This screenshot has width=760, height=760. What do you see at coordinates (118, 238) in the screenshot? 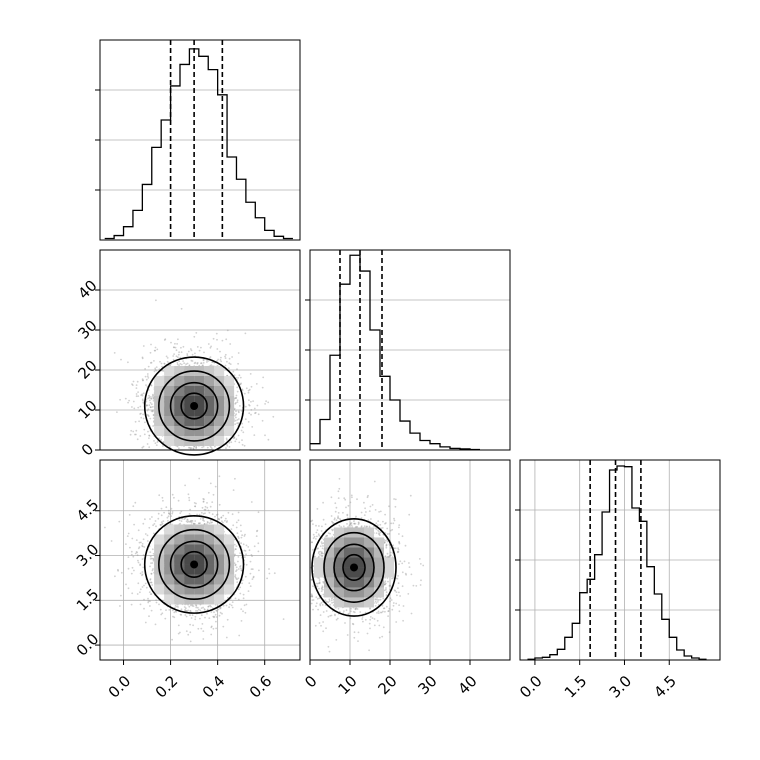
I see `hist-param1-bin-bar` at bounding box center [118, 238].